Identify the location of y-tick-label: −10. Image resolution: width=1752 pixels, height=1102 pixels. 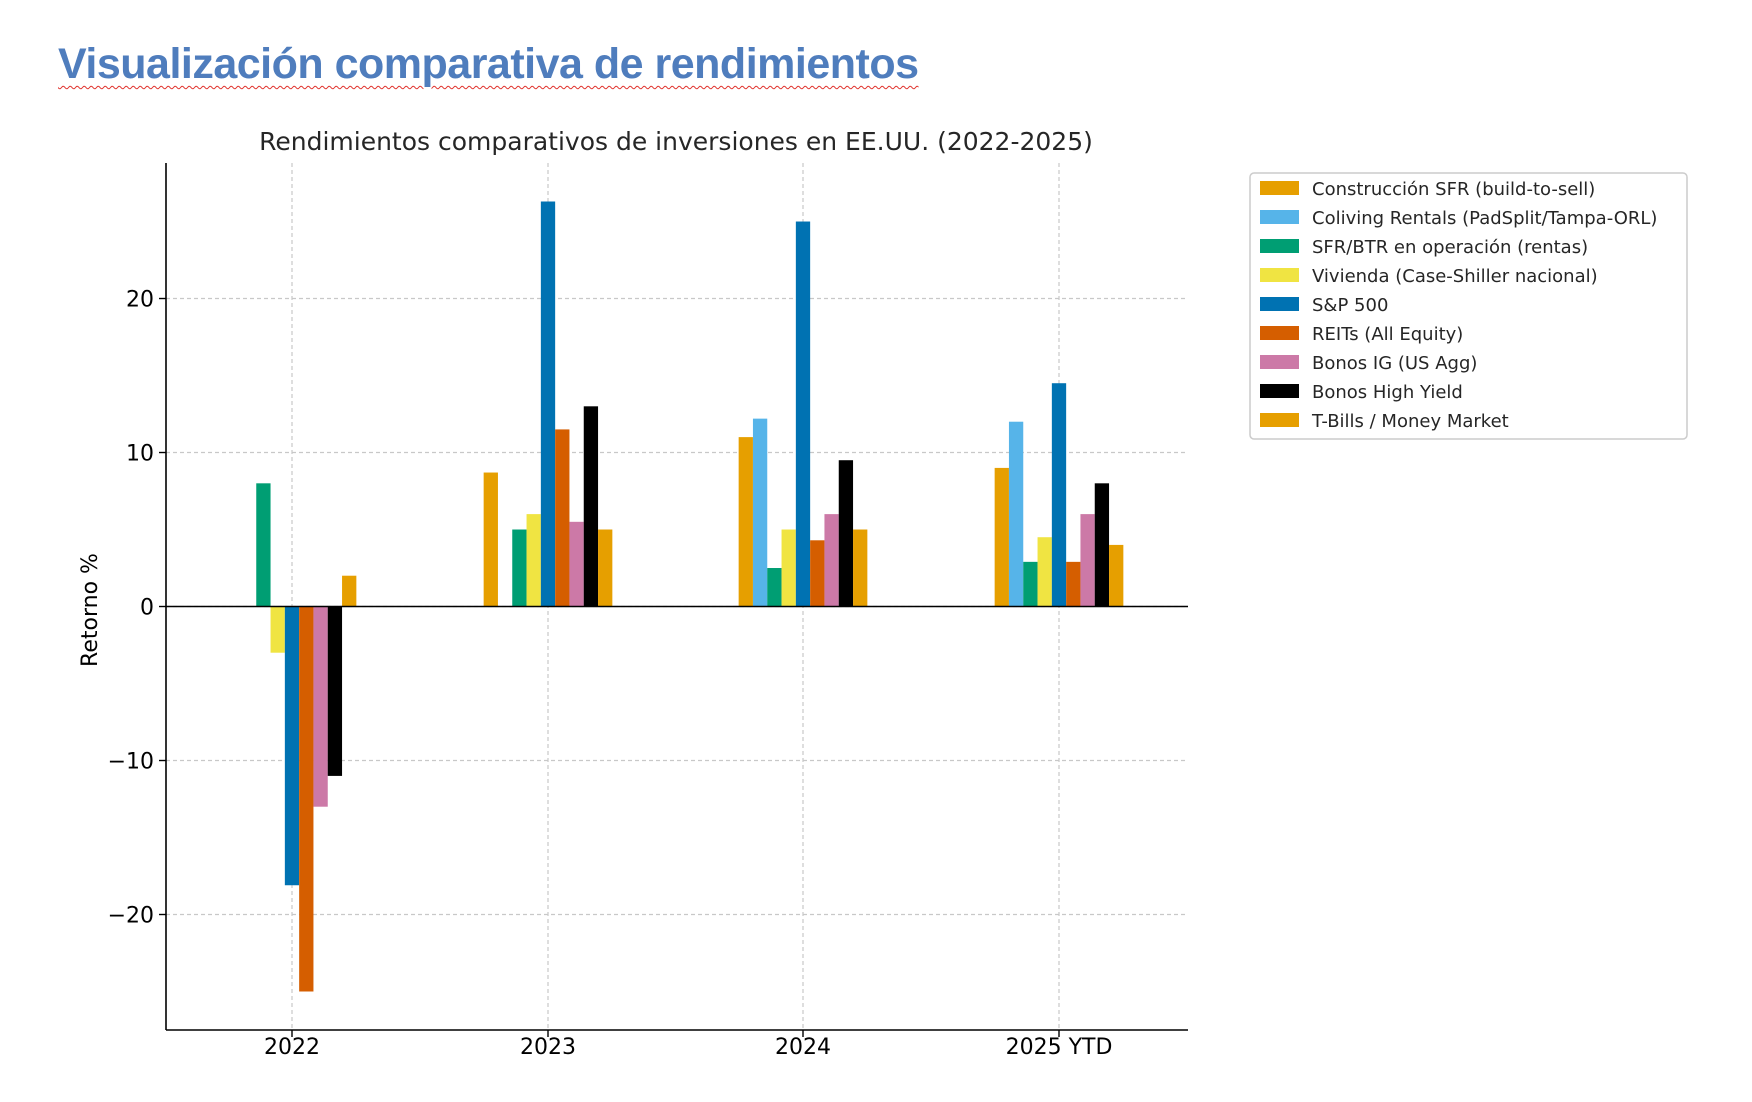
(131, 762).